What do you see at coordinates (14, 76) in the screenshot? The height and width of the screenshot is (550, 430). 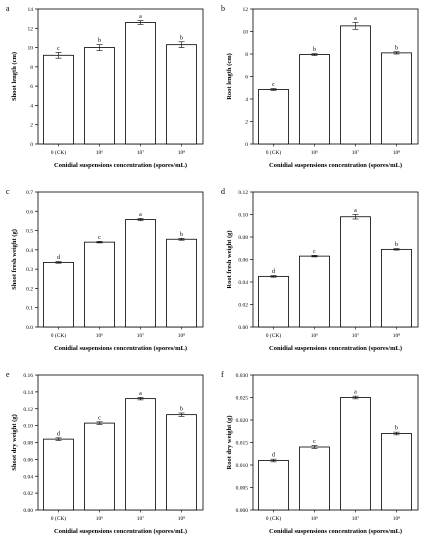 I see `y-axis-title: Shoot length (cm)` at bounding box center [14, 76].